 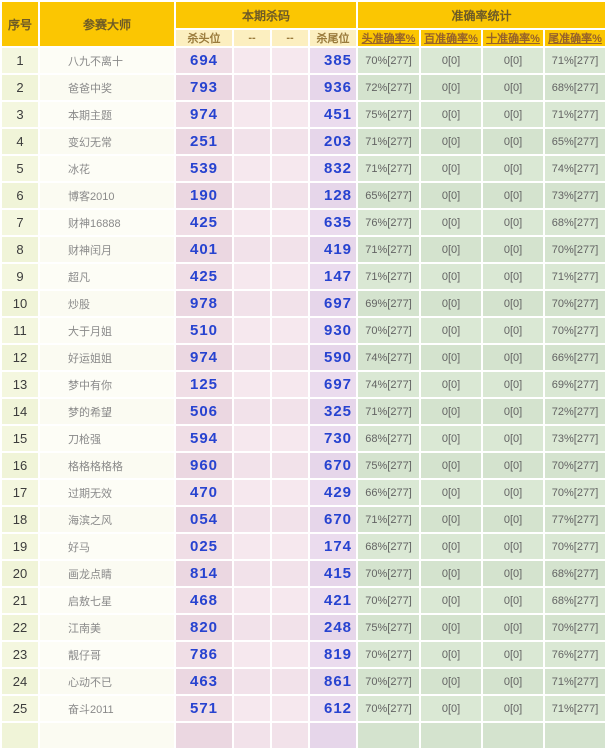 What do you see at coordinates (20, 114) in the screenshot?
I see `row-index: 3` at bounding box center [20, 114].